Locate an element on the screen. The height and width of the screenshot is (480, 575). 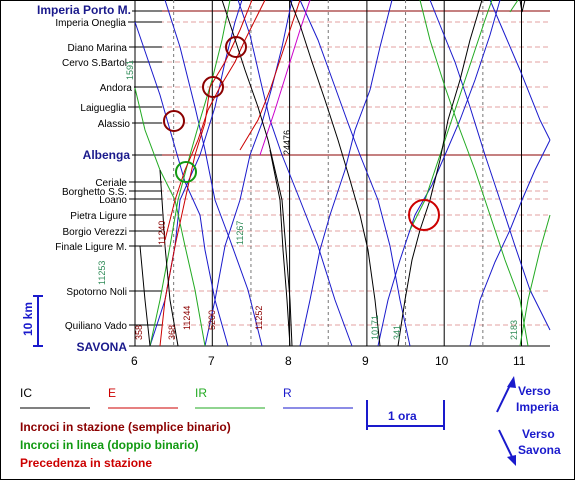
legend-ic: IC is located at coordinates (26, 393).